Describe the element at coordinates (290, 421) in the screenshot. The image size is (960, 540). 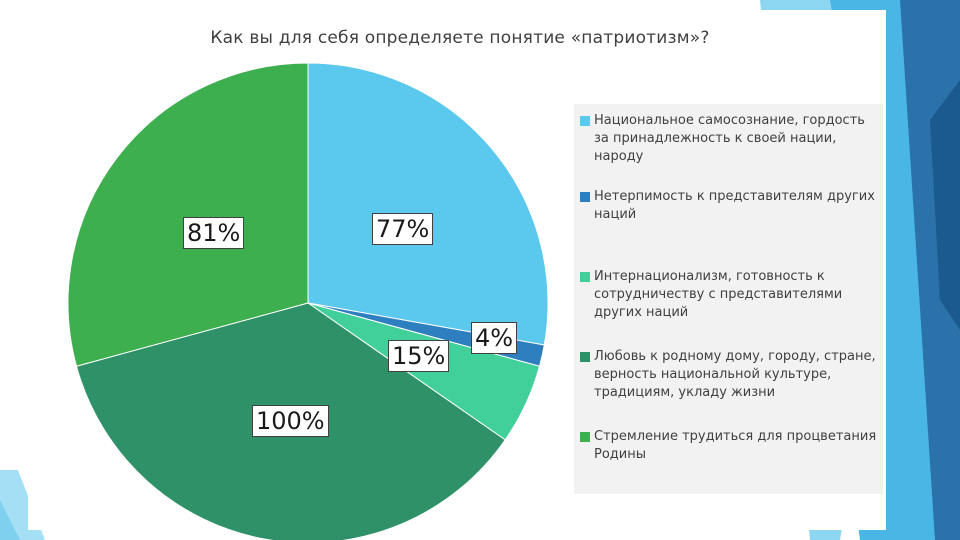
I see `data-label-4: 100%` at that location.